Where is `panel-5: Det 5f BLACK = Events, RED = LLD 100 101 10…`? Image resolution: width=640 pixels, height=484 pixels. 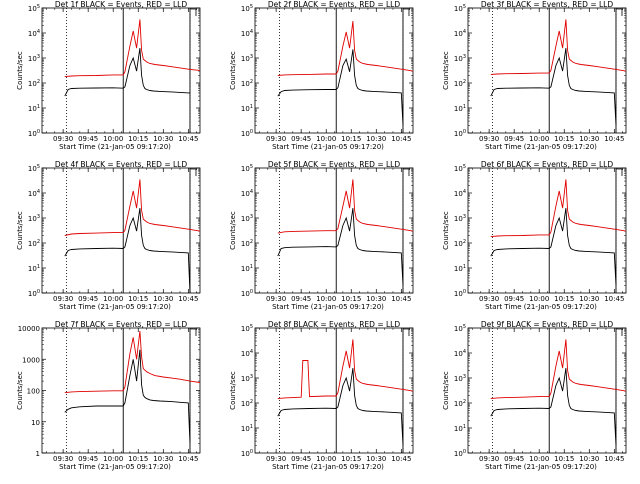
panel-5: Det 5f BLACK = Events, RED = LLD 100 101 10… is located at coordinates (321, 235).